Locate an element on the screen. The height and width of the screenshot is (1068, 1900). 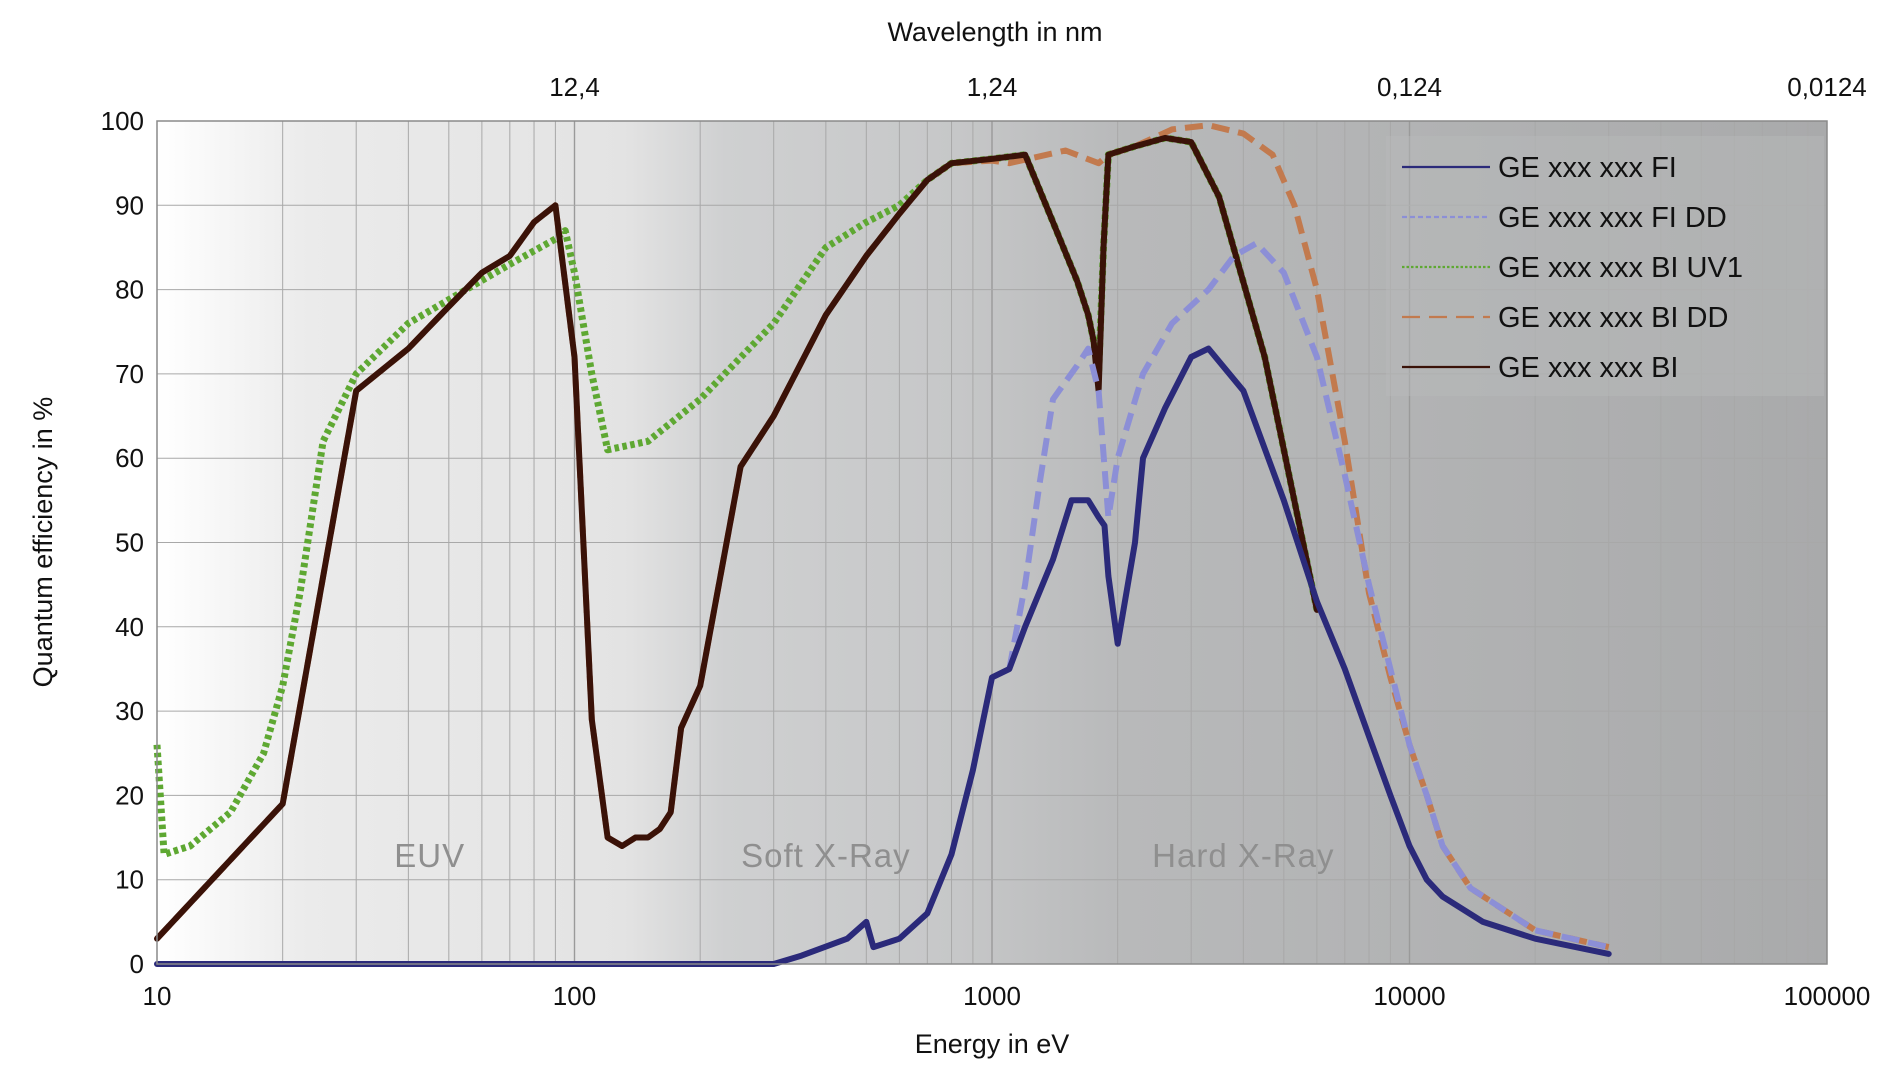
region-label: EUV is located at coordinates (429, 855).